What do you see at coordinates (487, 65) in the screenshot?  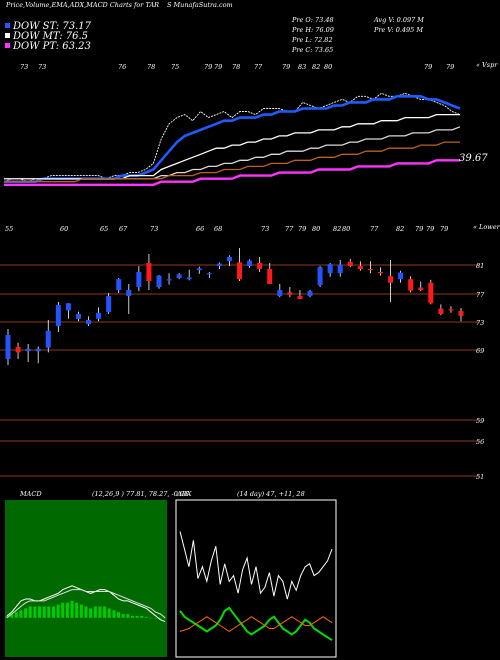 I see `top-corner-label: « Vspr` at bounding box center [487, 65].